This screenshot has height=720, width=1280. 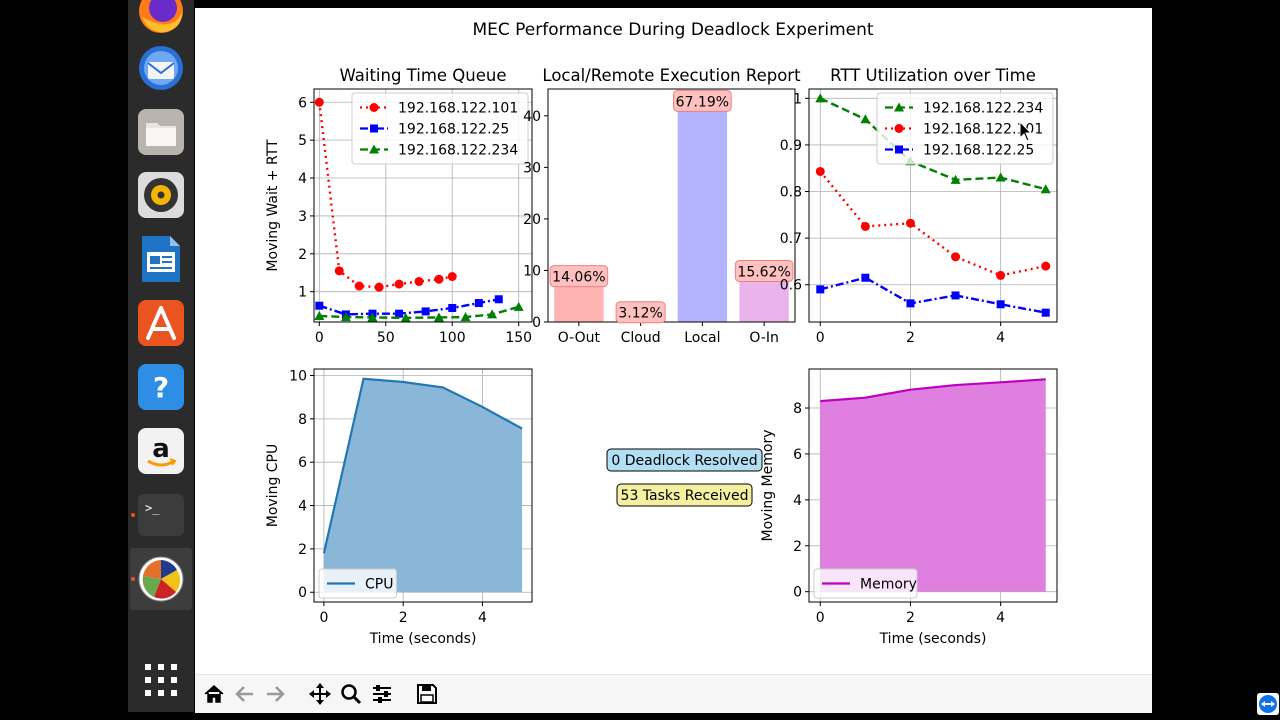 What do you see at coordinates (273, 486) in the screenshot?
I see `y-axis-label: Moving CPU` at bounding box center [273, 486].